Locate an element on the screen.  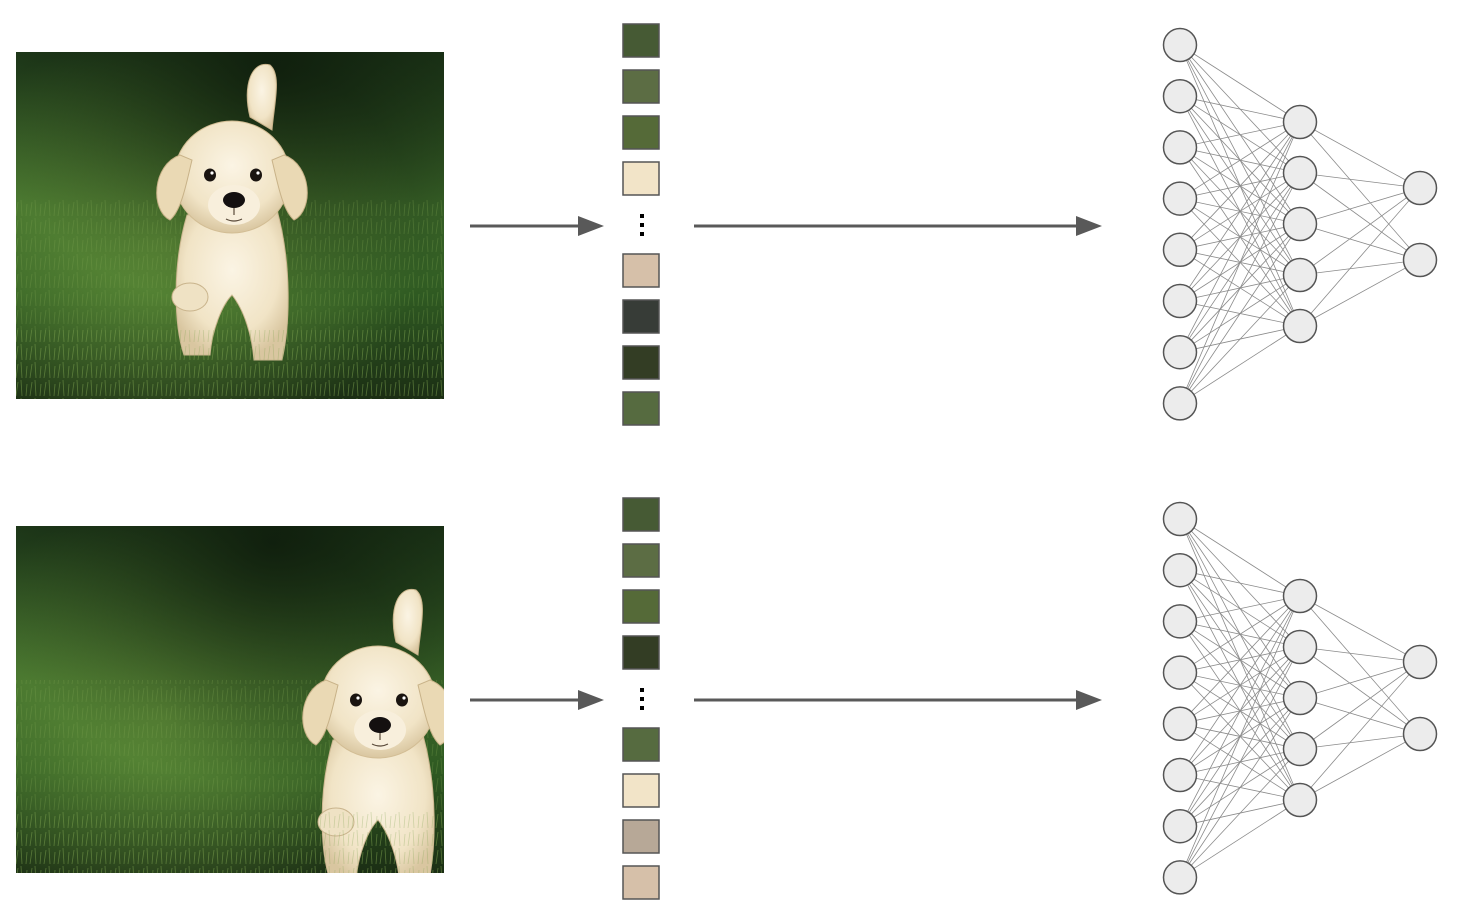
input-photo-centered-puppy is located at coordinates (230, 225).